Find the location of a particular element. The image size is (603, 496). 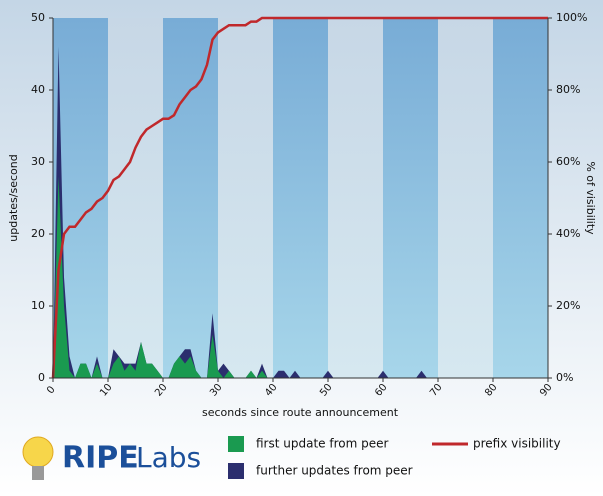

y-tick-label: 30 is located at coordinates (38, 161).